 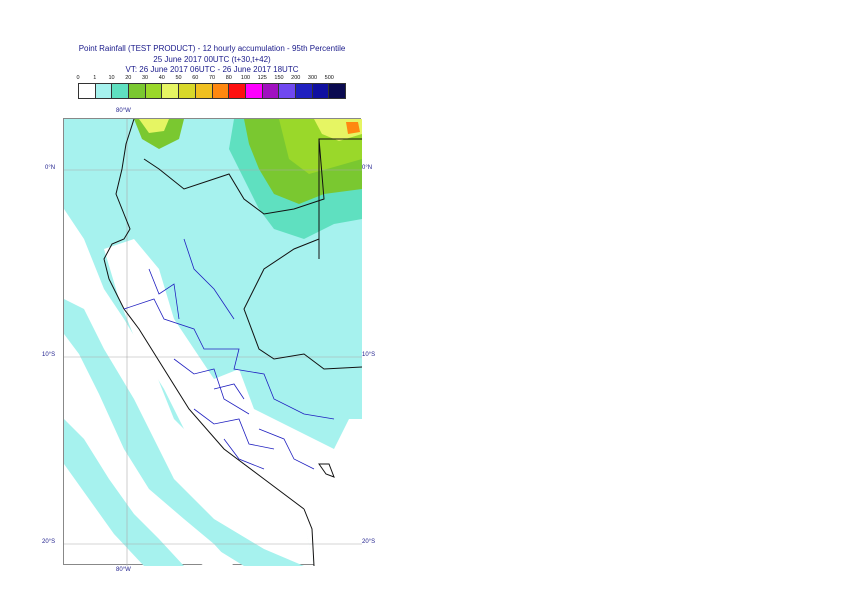 I want to click on legend-label: 125, so click(x=262, y=78).